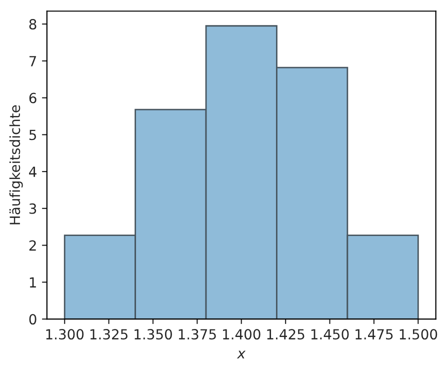 This screenshot has height=371, width=447. Describe the element at coordinates (32, 319) in the screenshot. I see `y-tick-label: 0` at that location.